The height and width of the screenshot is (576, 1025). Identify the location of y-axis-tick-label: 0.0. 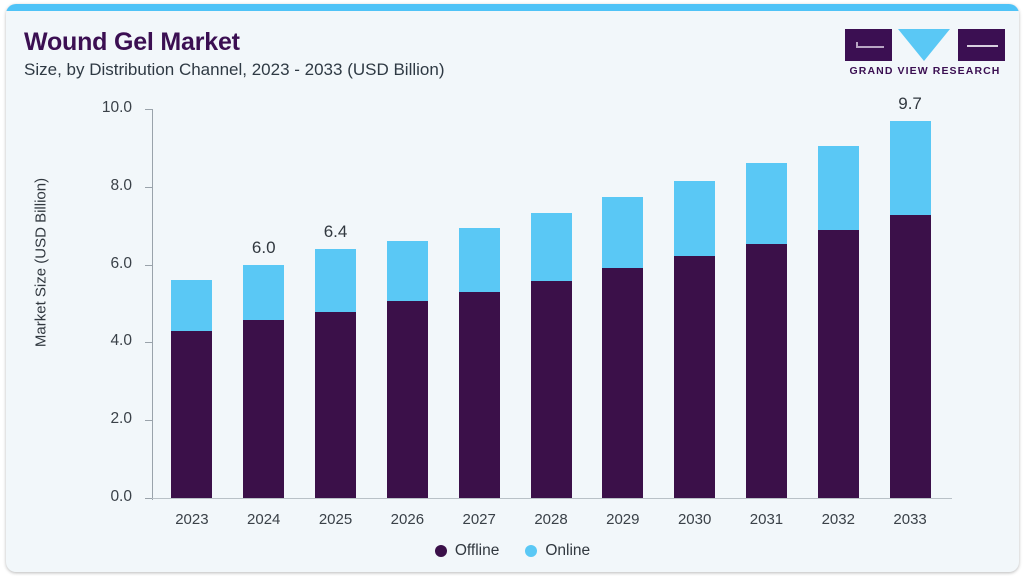
(121, 496).